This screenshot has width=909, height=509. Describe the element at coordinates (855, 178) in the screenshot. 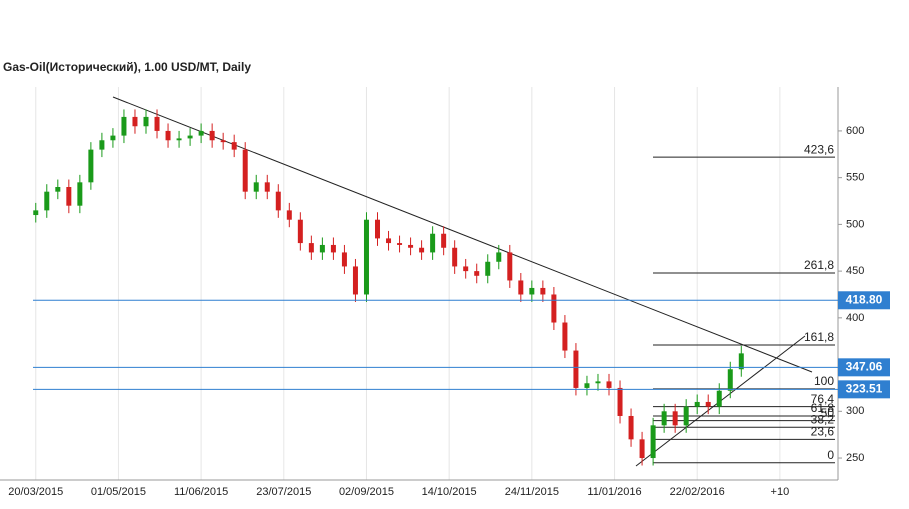

I see `y-tick-label: 550` at that location.